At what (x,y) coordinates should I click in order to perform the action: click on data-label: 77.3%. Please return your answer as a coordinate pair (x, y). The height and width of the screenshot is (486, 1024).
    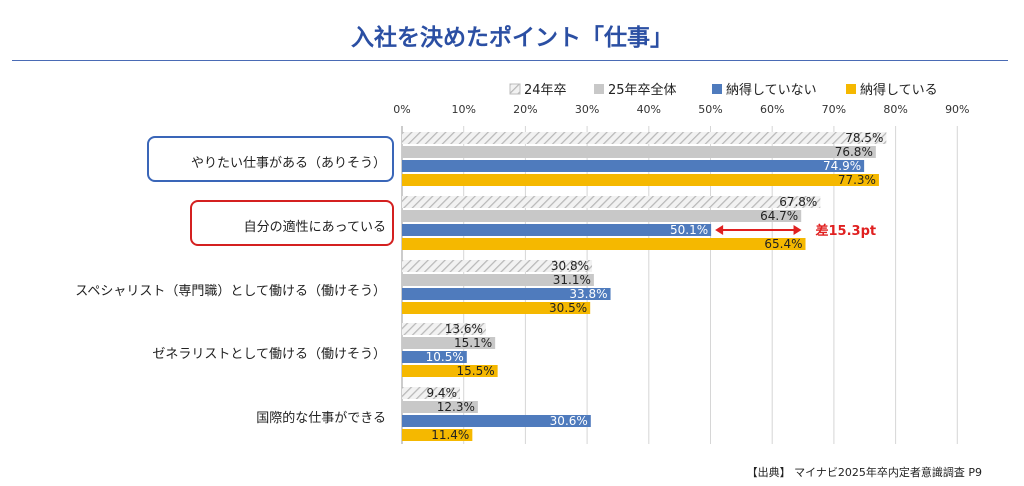
    Looking at the image, I should click on (857, 180).